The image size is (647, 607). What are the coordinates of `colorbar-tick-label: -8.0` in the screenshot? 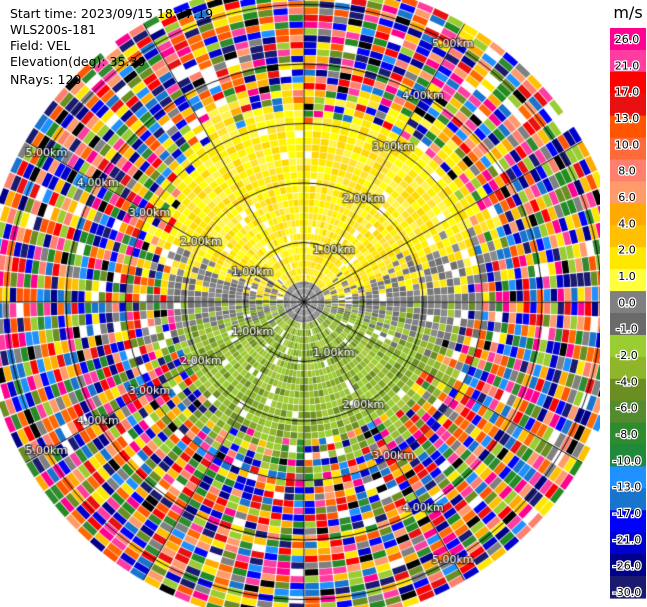 It's located at (626, 434).